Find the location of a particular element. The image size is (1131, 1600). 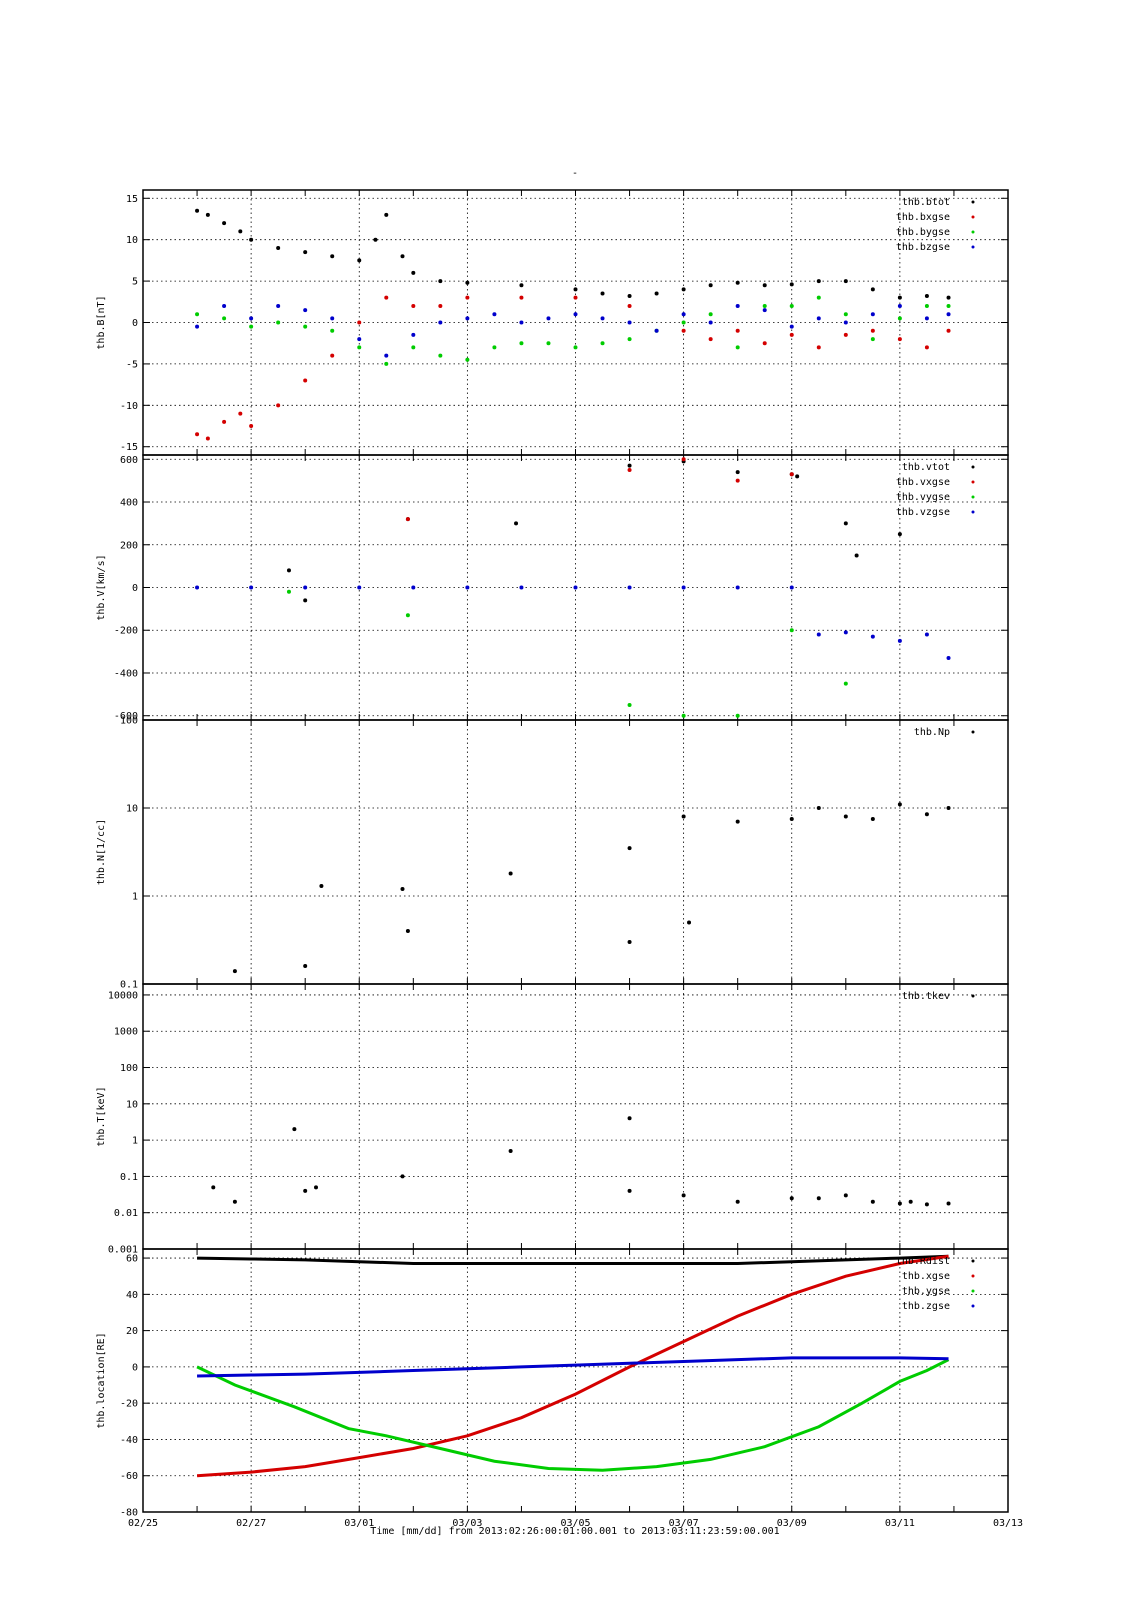

panel-3: 0.1 1 10 100 thb.N[1/cc] thb.Np is located at coordinates (552, 853).